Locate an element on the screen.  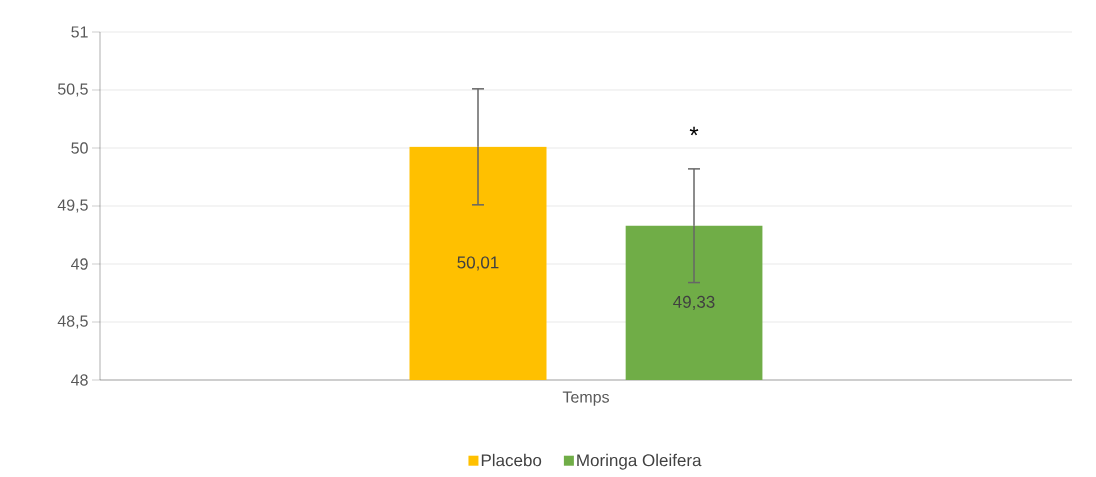
y-tick-label: 50,5 is located at coordinates (72, 90).